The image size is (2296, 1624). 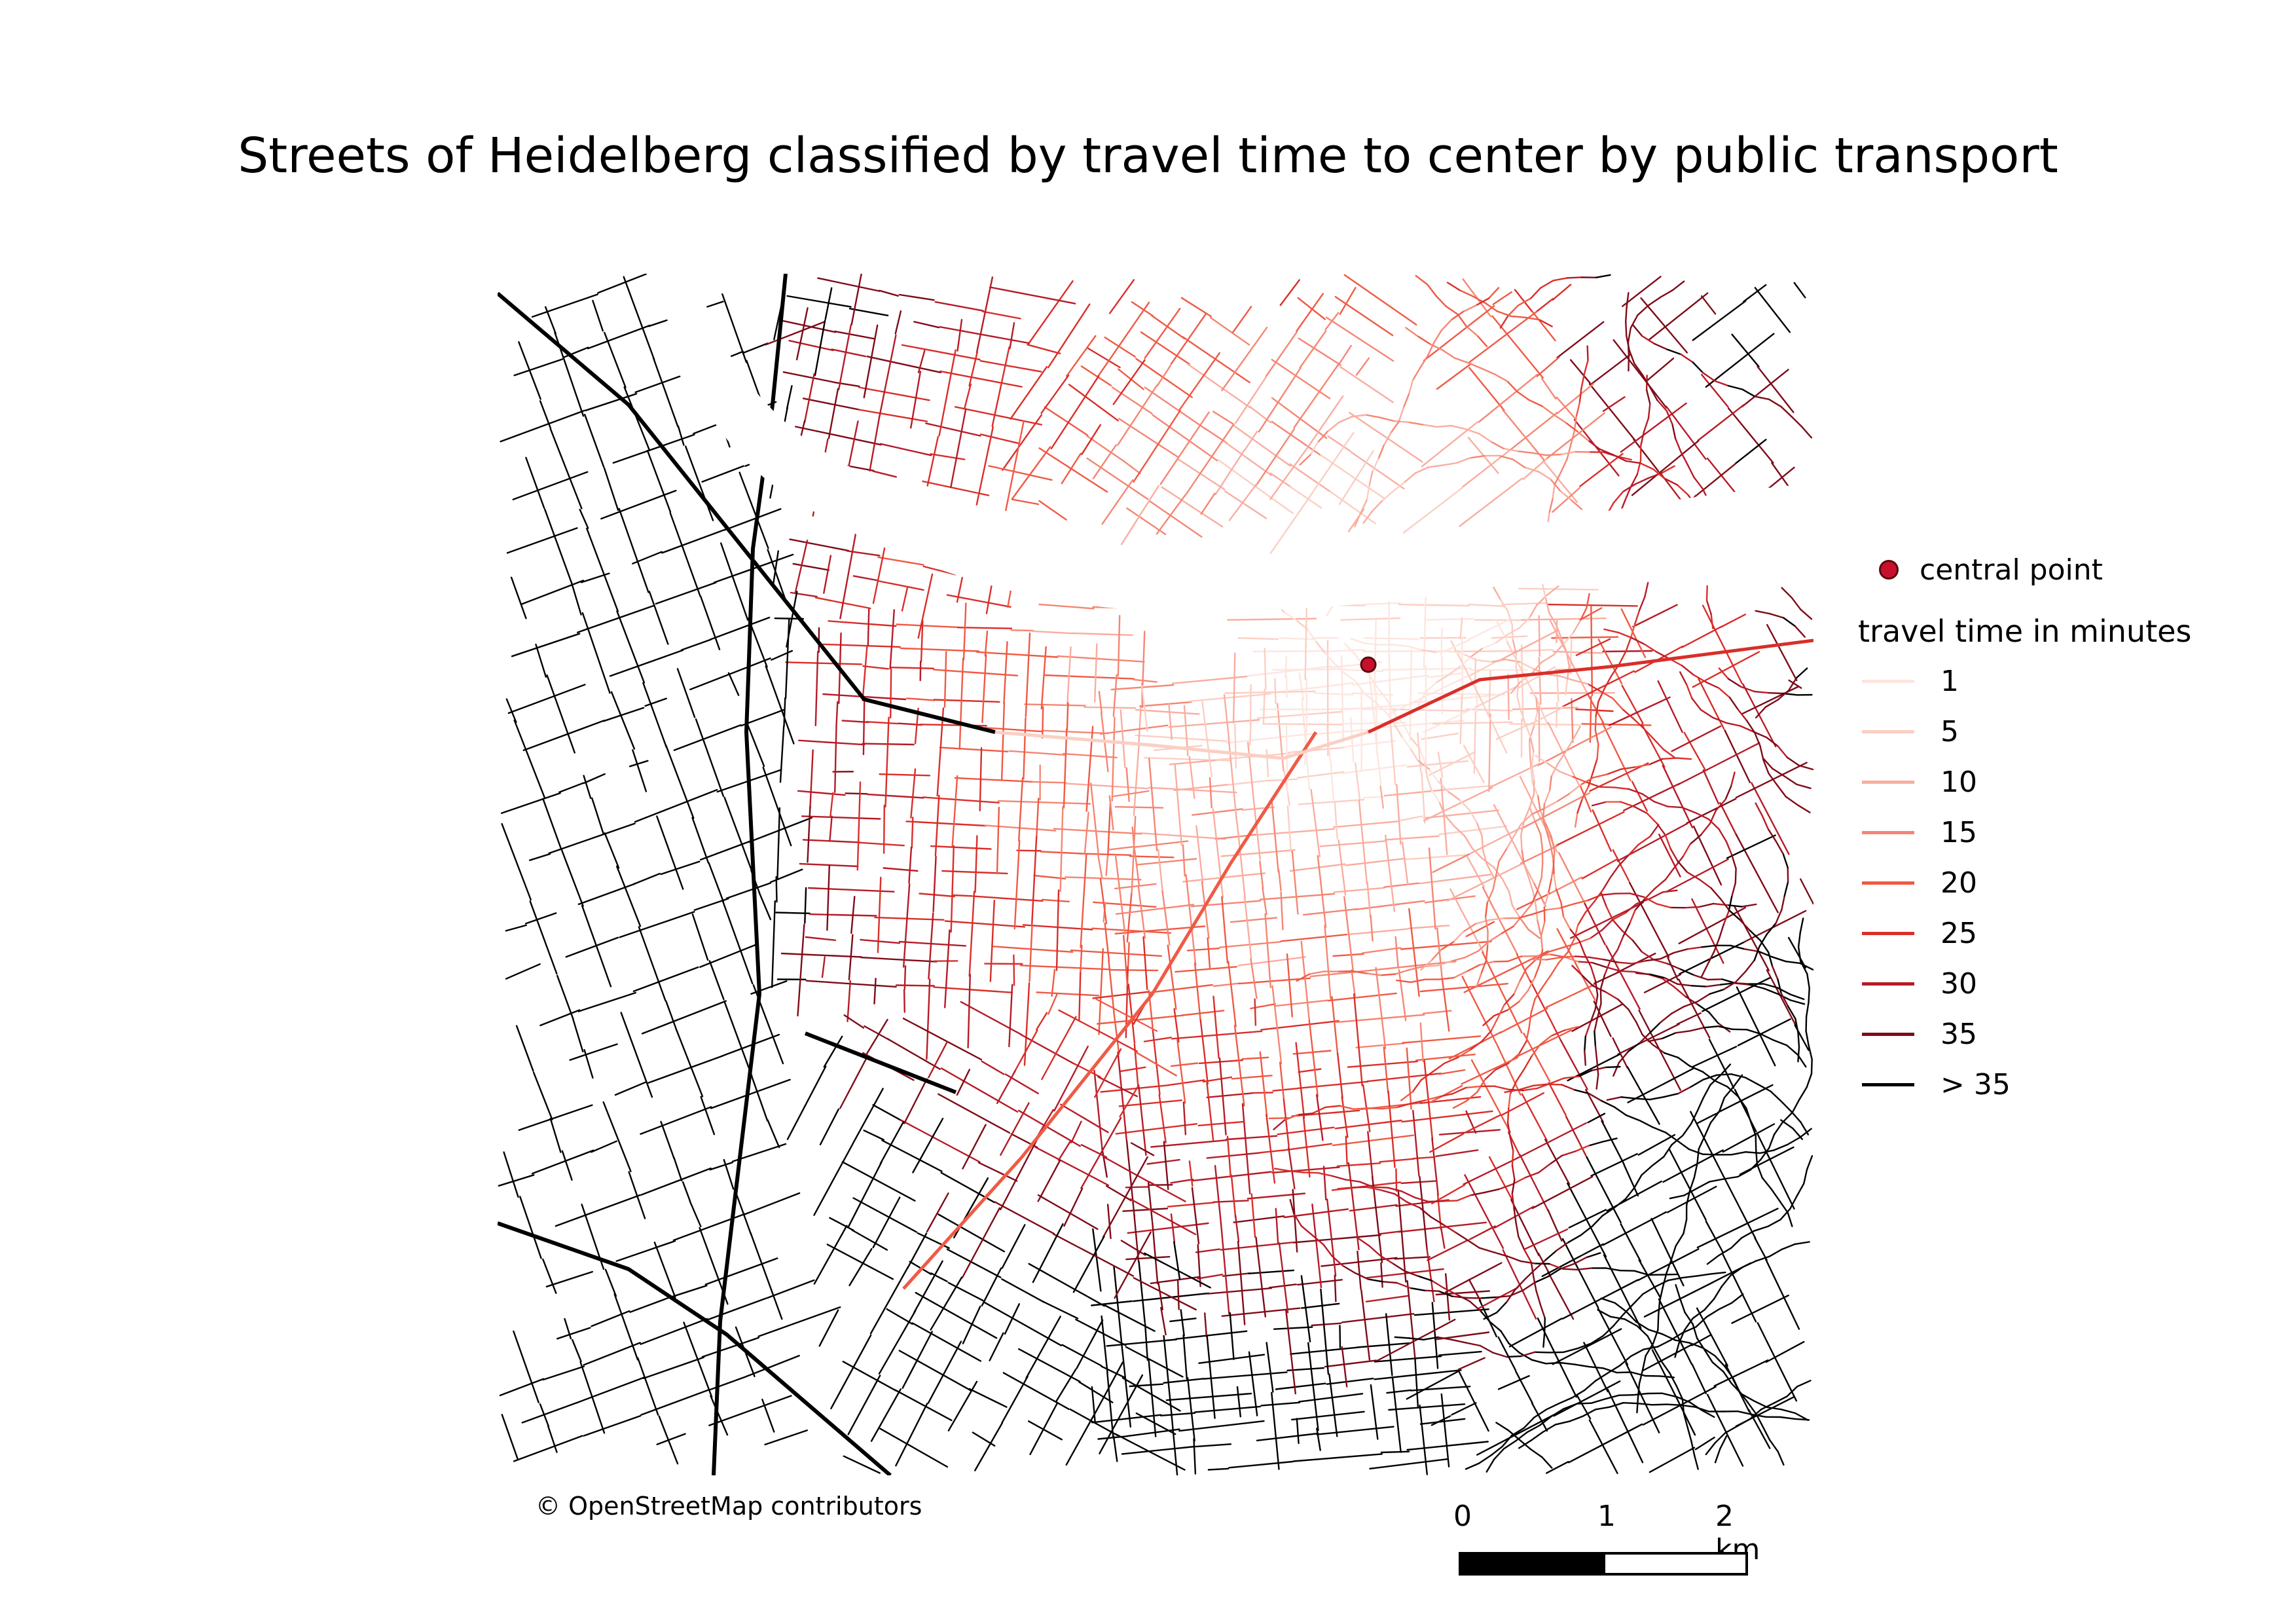 What do you see at coordinates (1368, 664) in the screenshot?
I see `central-point-marker` at bounding box center [1368, 664].